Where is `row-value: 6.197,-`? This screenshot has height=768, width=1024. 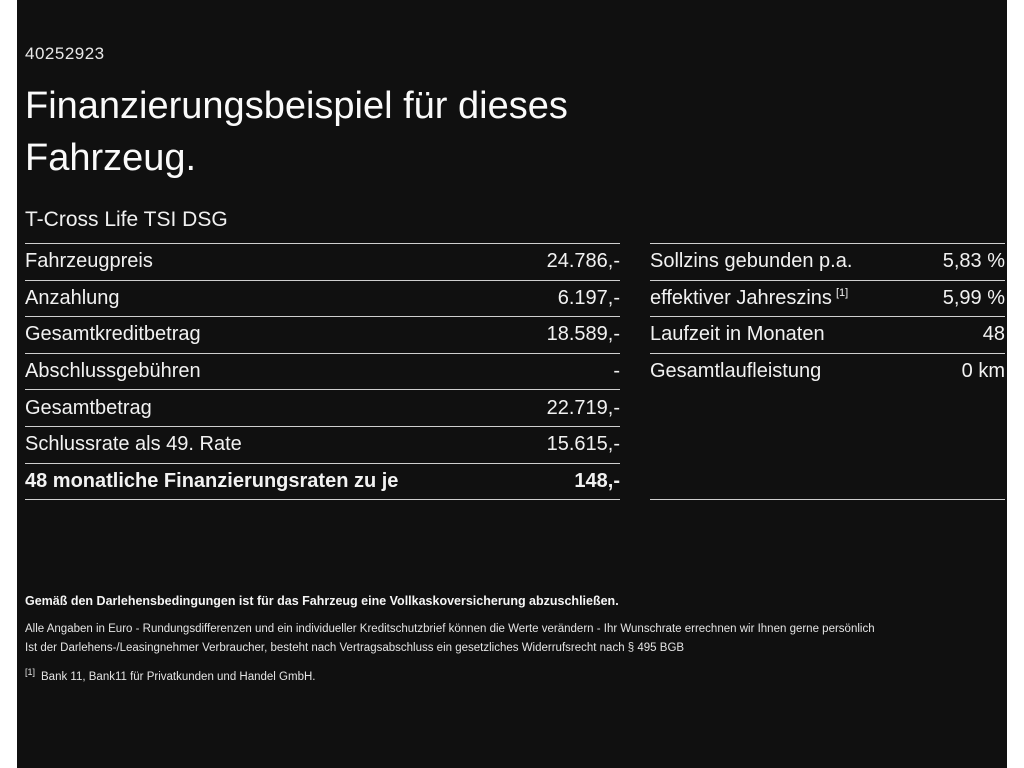 row-value: 6.197,- is located at coordinates (588, 297).